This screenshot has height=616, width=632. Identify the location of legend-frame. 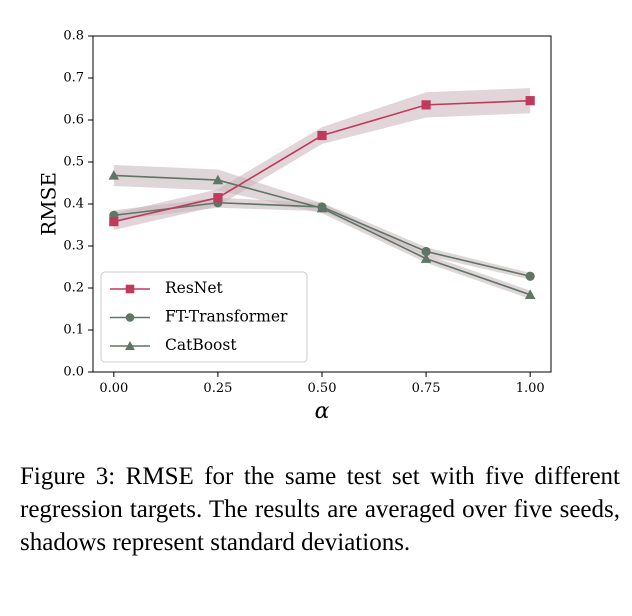
(204, 317).